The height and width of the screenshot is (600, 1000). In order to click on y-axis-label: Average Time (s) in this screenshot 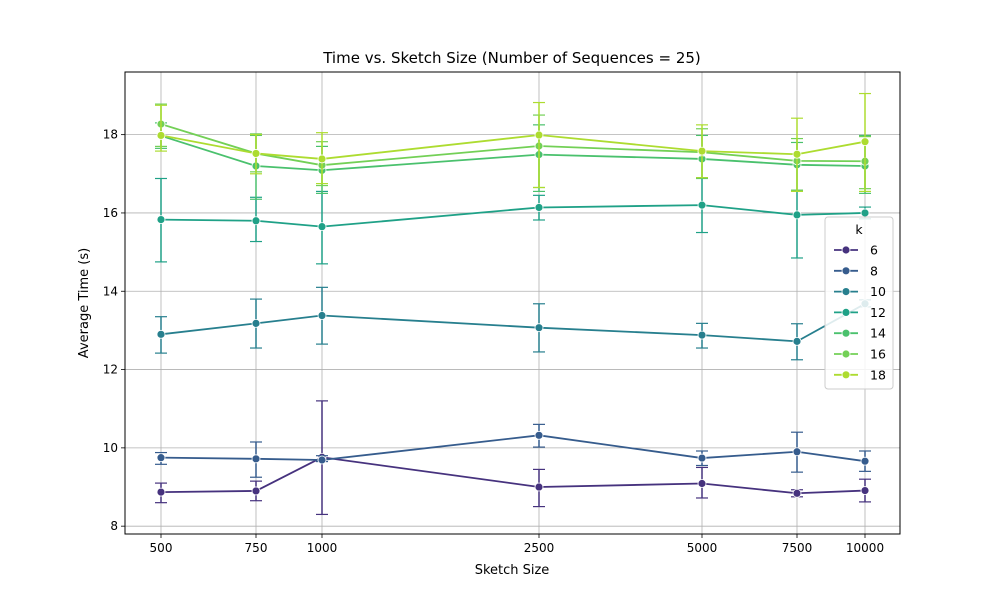, I will do `click(84, 303)`.